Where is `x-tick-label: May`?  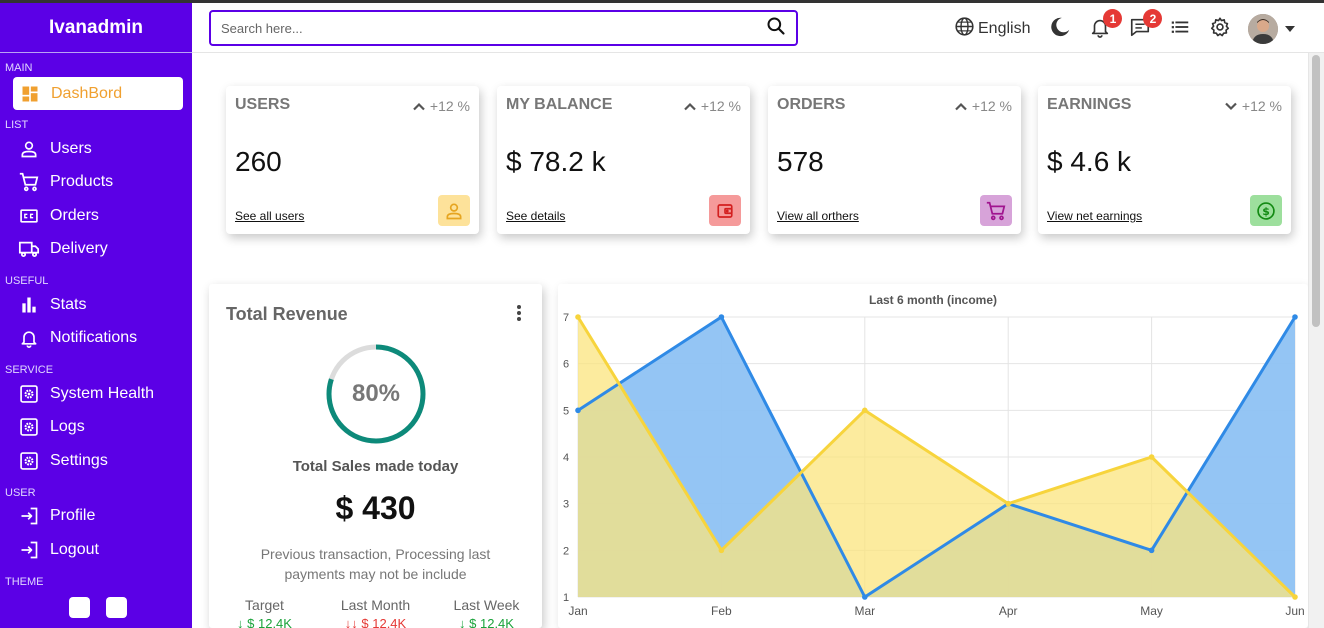 x-tick-label: May is located at coordinates (1151, 611).